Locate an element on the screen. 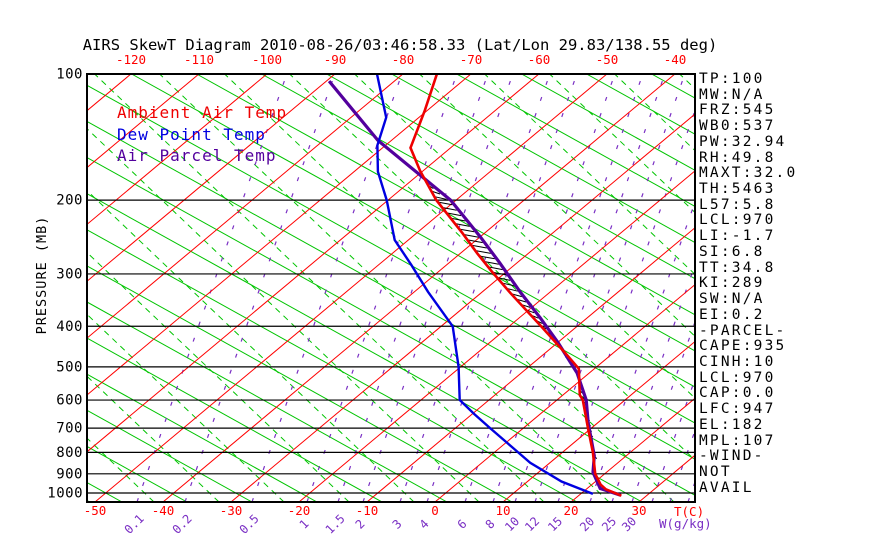 The image size is (870, 560). legend-parcel-label: Air Parcel Temp is located at coordinates (197, 155).